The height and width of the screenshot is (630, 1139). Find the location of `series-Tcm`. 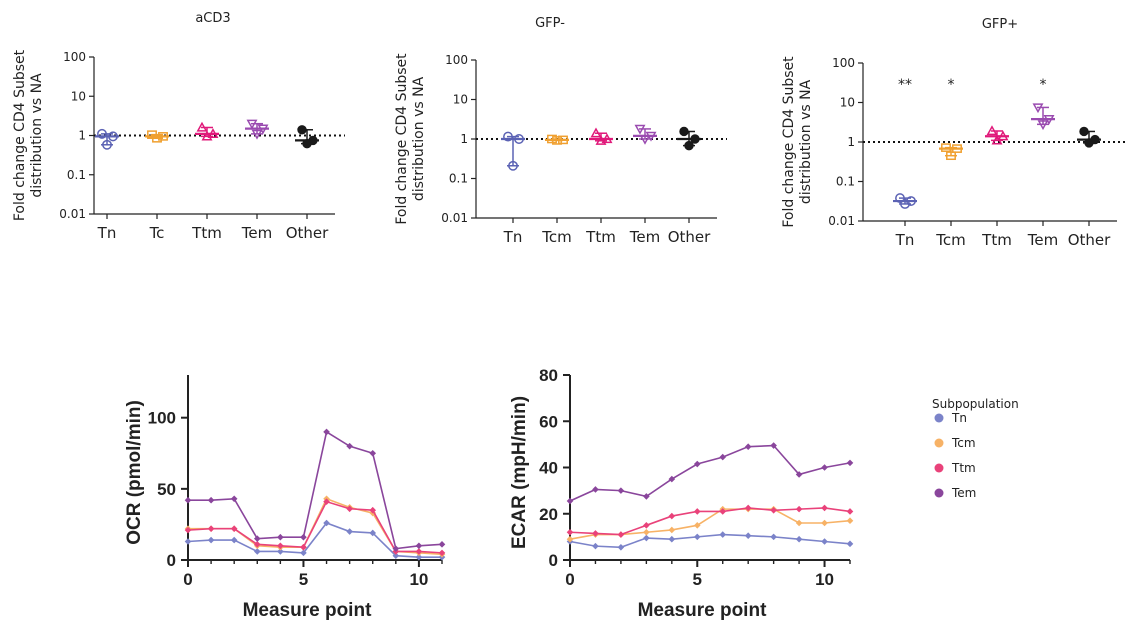

series-Tcm is located at coordinates (315, 526).